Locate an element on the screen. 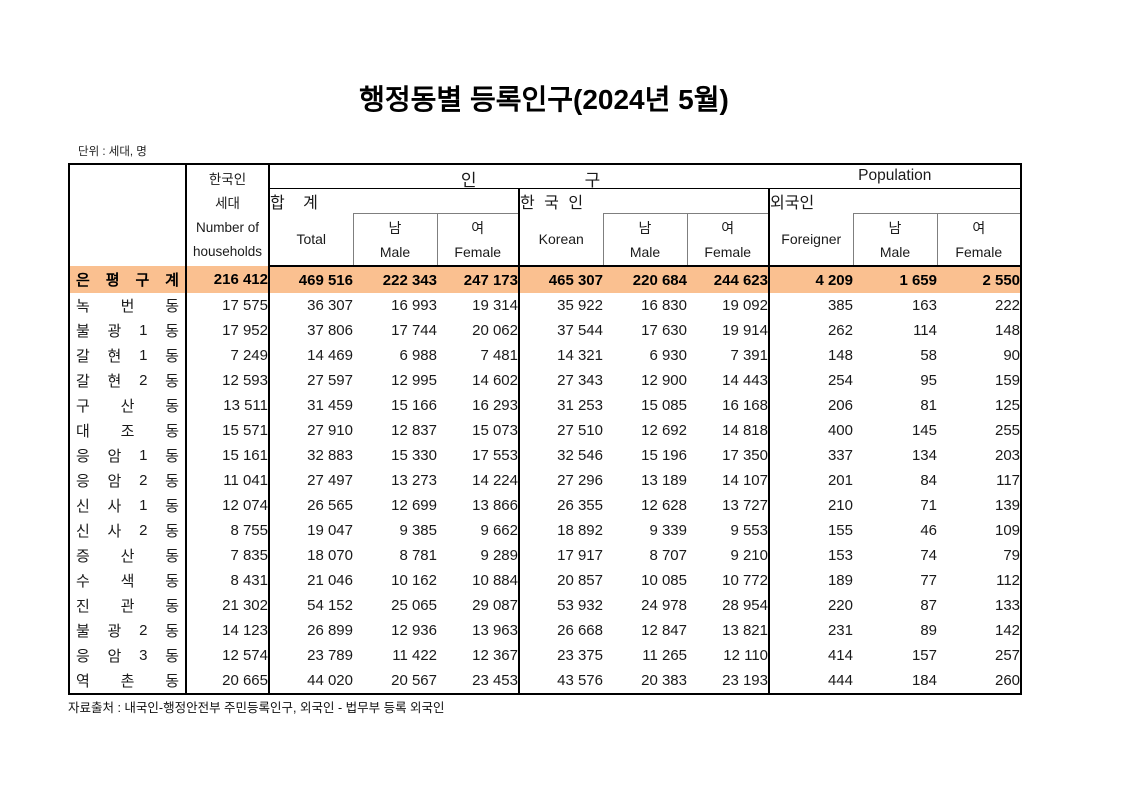 This screenshot has height=793, width=1123. cell-korean_female: 28 954 is located at coordinates (728, 605).